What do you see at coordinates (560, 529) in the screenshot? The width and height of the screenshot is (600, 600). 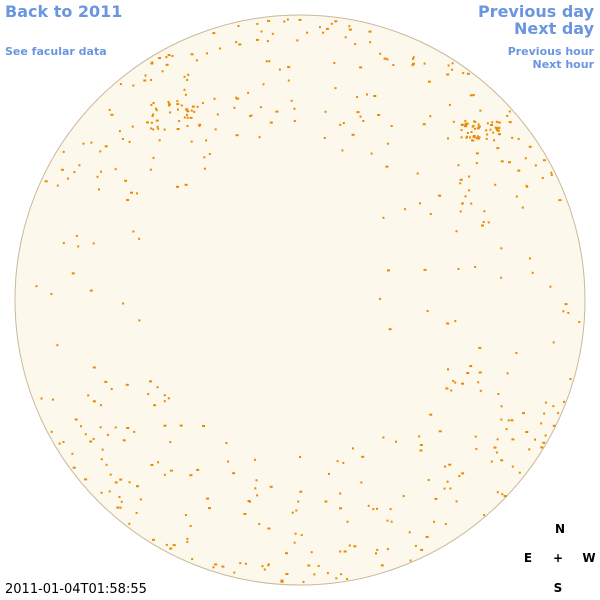 I see `compass-north: N` at bounding box center [560, 529].